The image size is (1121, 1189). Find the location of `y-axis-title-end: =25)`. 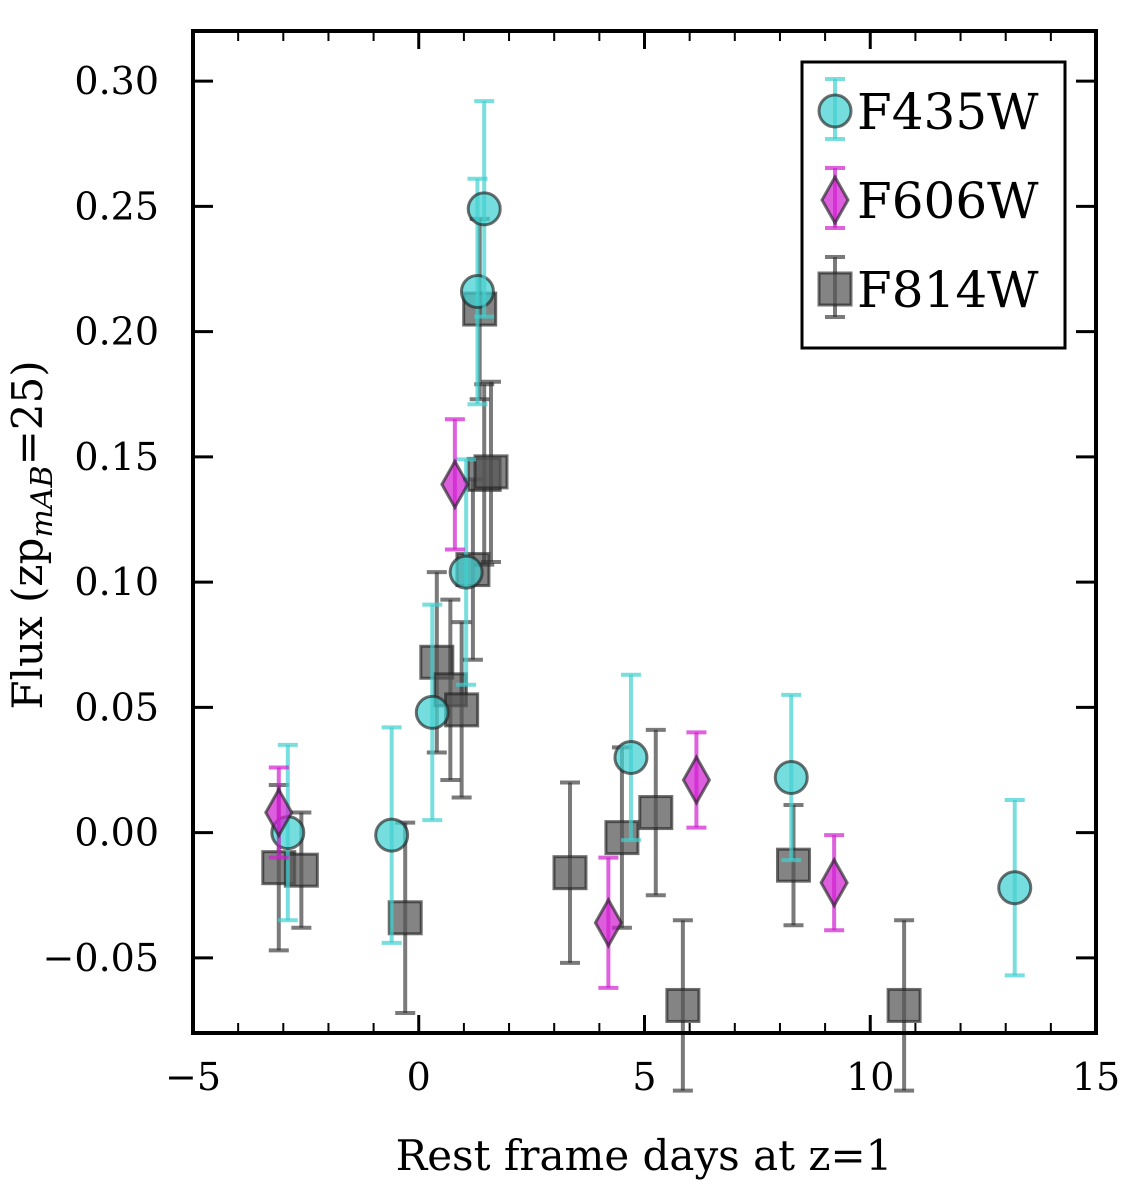

y-axis-title-end: =25) is located at coordinates (27, 412).